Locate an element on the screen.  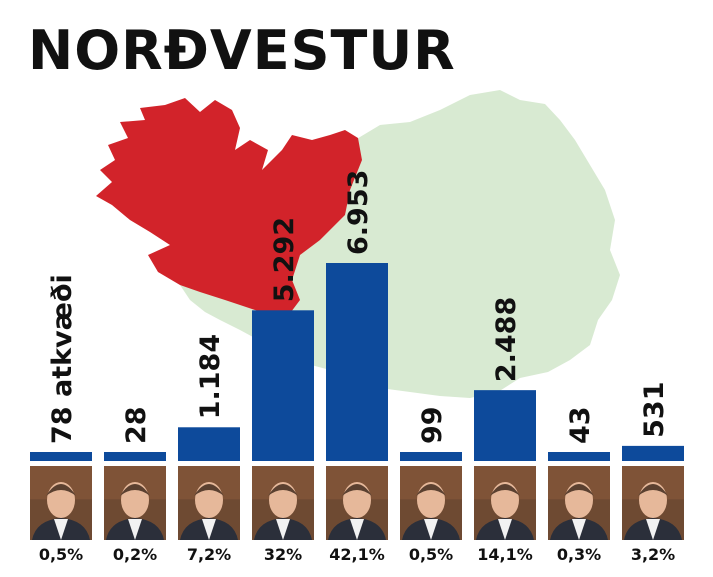
percent-label-5: 0,5% is located at coordinates (431, 554).